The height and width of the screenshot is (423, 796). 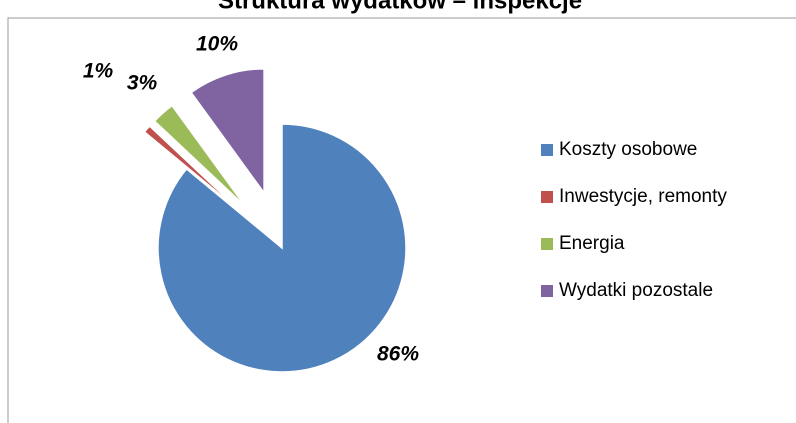 What do you see at coordinates (636, 290) in the screenshot?
I see `legend-label: Wydatki pozostale` at bounding box center [636, 290].